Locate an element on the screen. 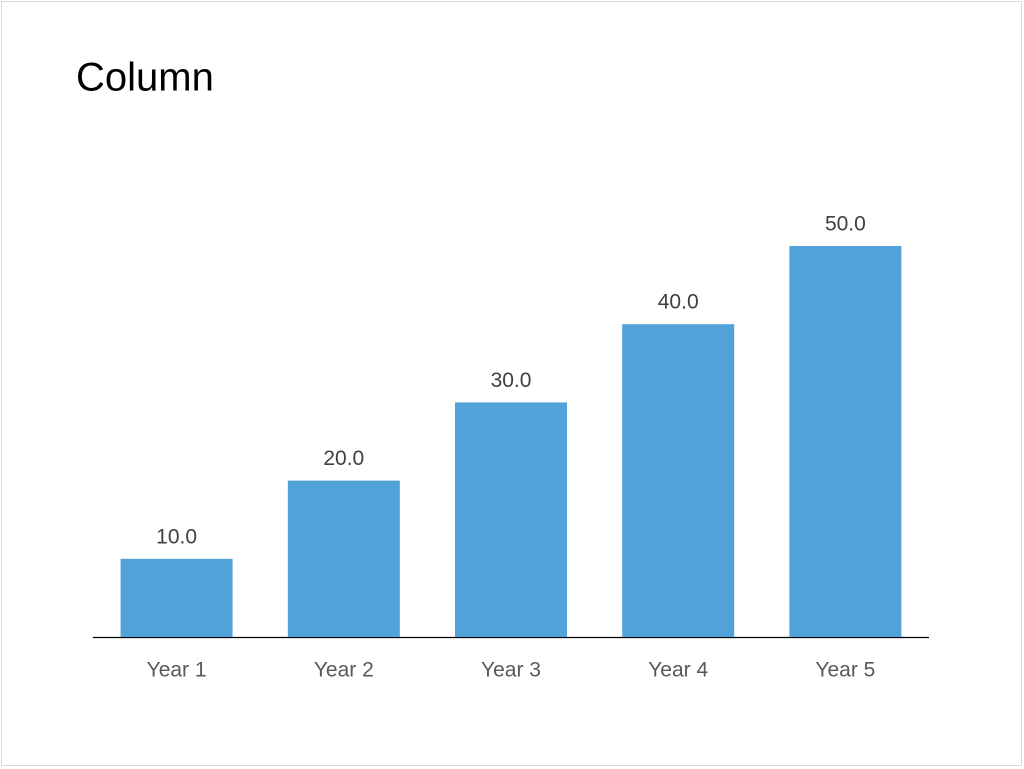 This screenshot has width=1024, height=769. value-label: 40.0 is located at coordinates (678, 302).